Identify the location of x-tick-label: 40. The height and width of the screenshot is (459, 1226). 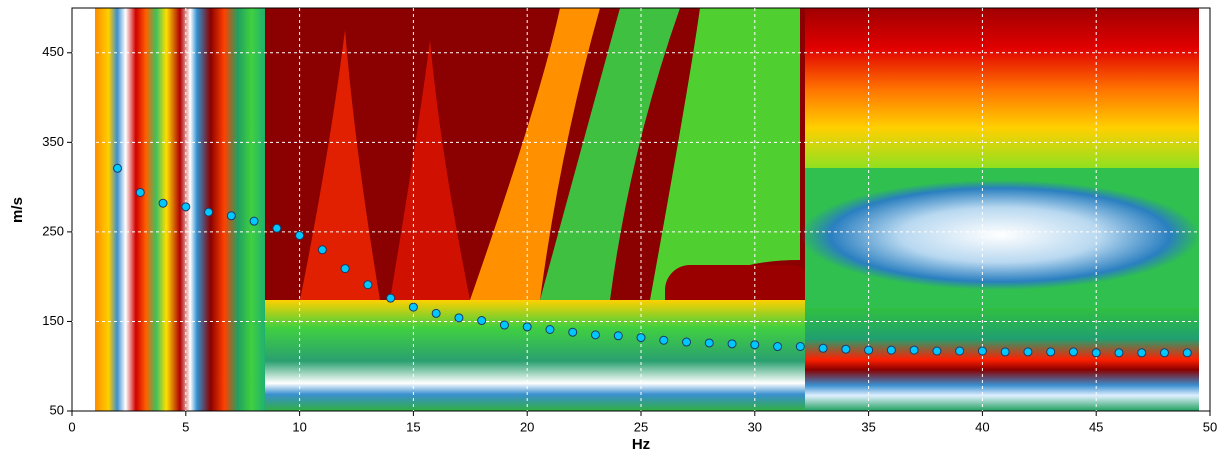
(982, 426).